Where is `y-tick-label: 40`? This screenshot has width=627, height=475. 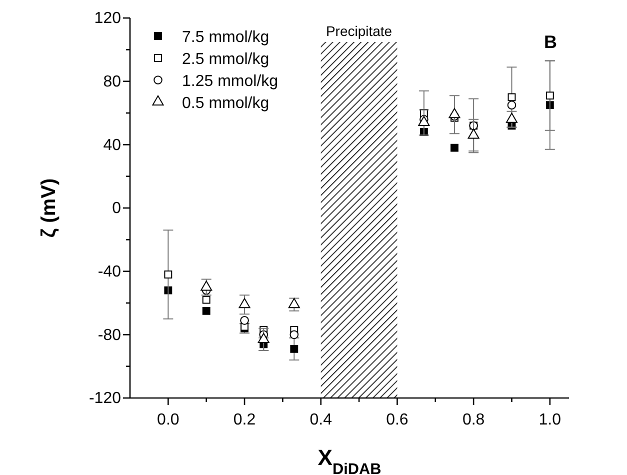
y-tick-label: 40 is located at coordinates (112, 145).